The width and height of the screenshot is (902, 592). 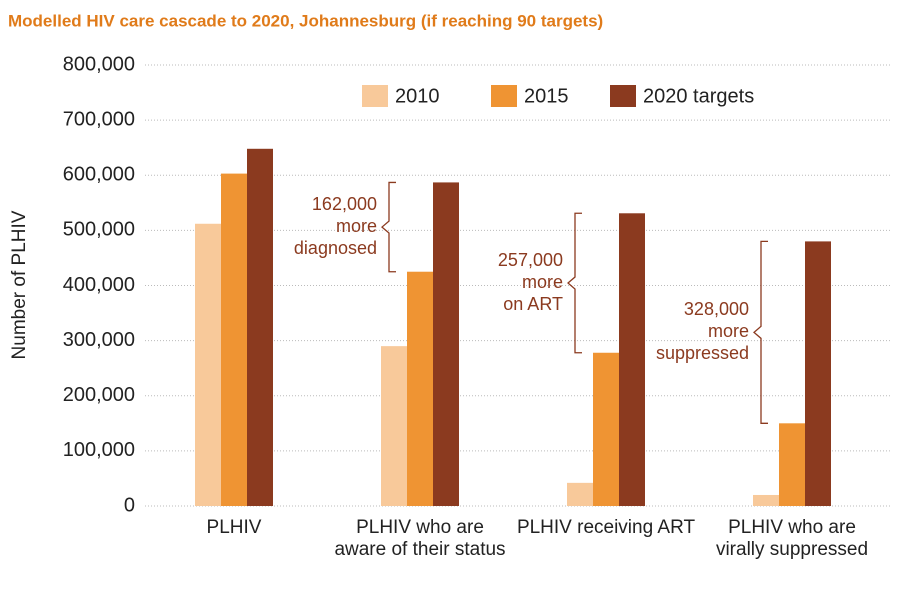 I want to click on y-tick-label: 0, so click(x=129, y=505).